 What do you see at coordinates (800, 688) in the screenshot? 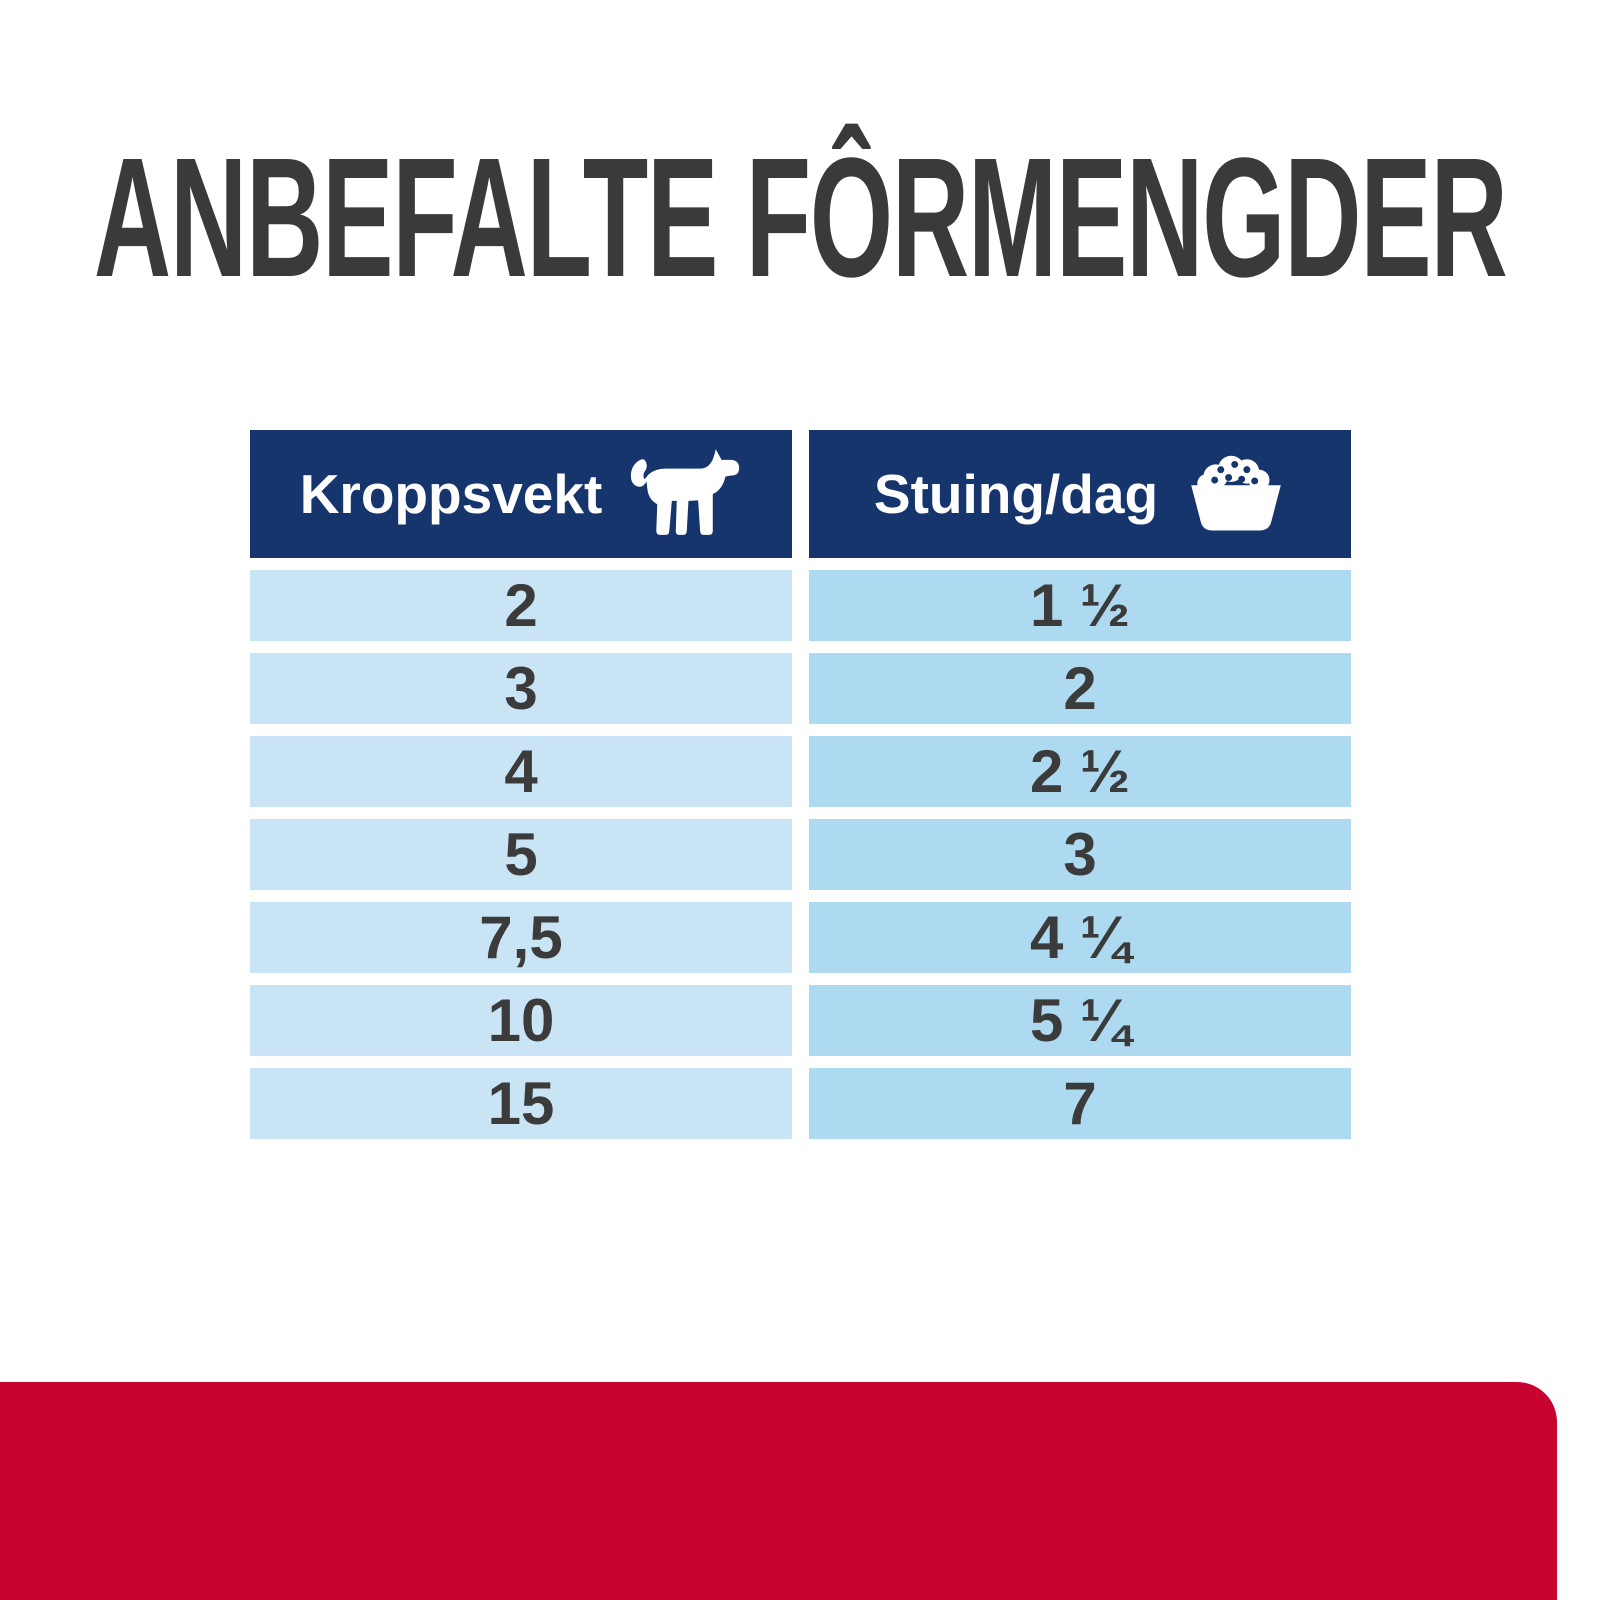
I see `table-row: 3 2` at bounding box center [800, 688].